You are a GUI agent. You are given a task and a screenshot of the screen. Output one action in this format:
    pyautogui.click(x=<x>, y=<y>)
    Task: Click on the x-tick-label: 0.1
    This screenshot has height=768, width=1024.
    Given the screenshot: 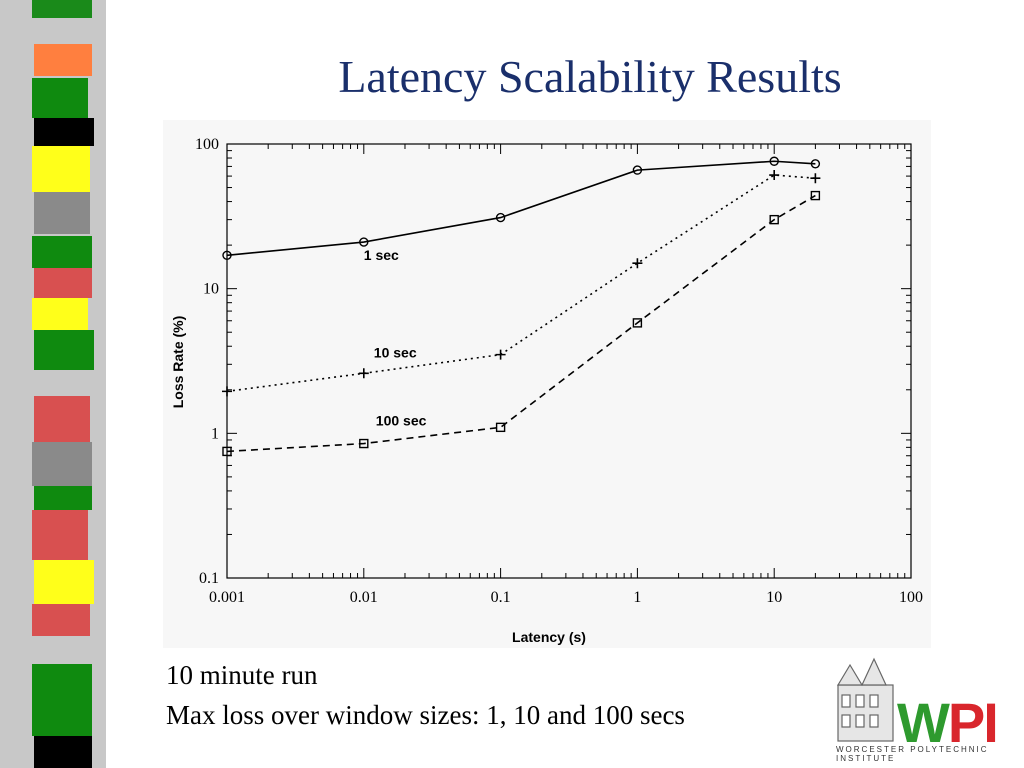 What is the action you would take?
    pyautogui.click(x=501, y=597)
    